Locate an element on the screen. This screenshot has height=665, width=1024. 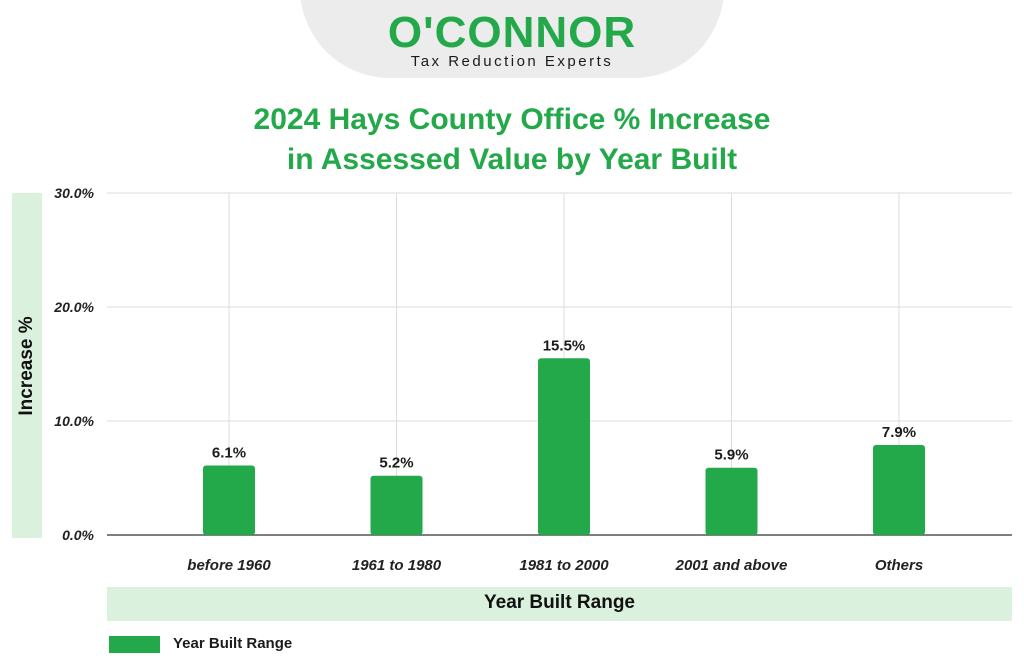
data-label: 7.9% is located at coordinates (899, 432).